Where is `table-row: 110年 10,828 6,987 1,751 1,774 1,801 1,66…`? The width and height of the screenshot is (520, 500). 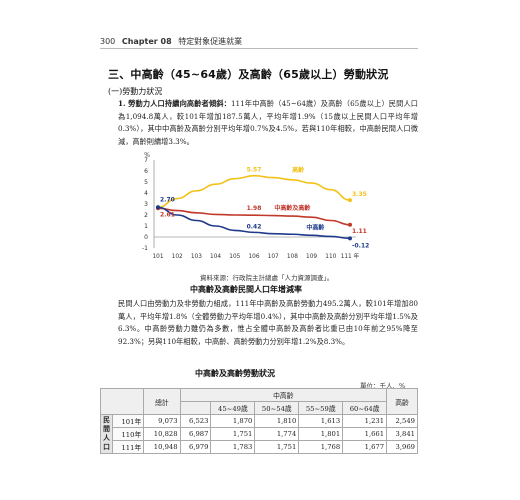
table-row: 110年 10,828 6,987 1,751 1,774 1,801 1,66… is located at coordinates (259, 434).